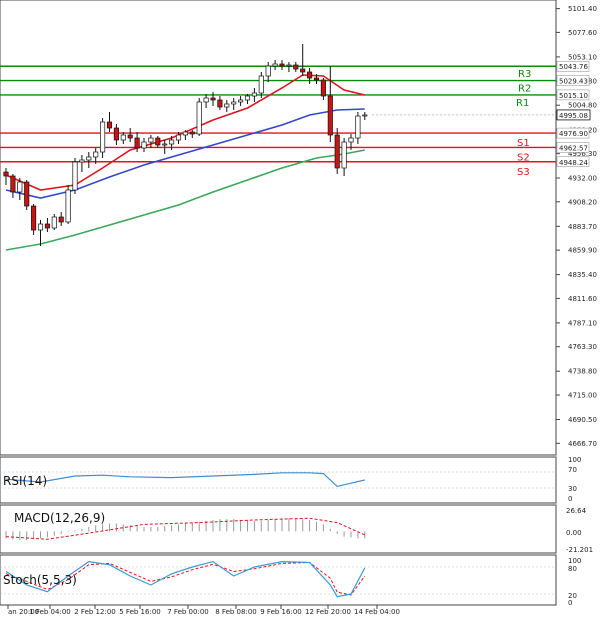 The image size is (600, 619). What do you see at coordinates (582, 444) in the screenshot?
I see `price-tick-label: 4666.70` at bounding box center [582, 444].